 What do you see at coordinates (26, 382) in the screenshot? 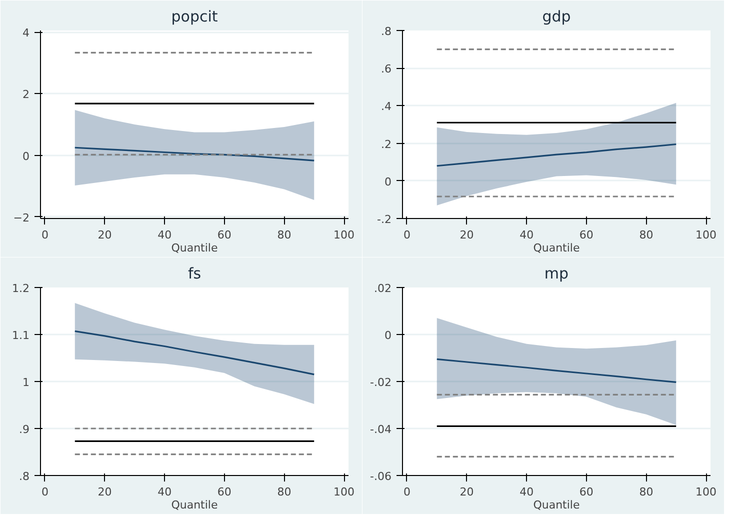
I see `y-tick-label: 1` at bounding box center [26, 382].